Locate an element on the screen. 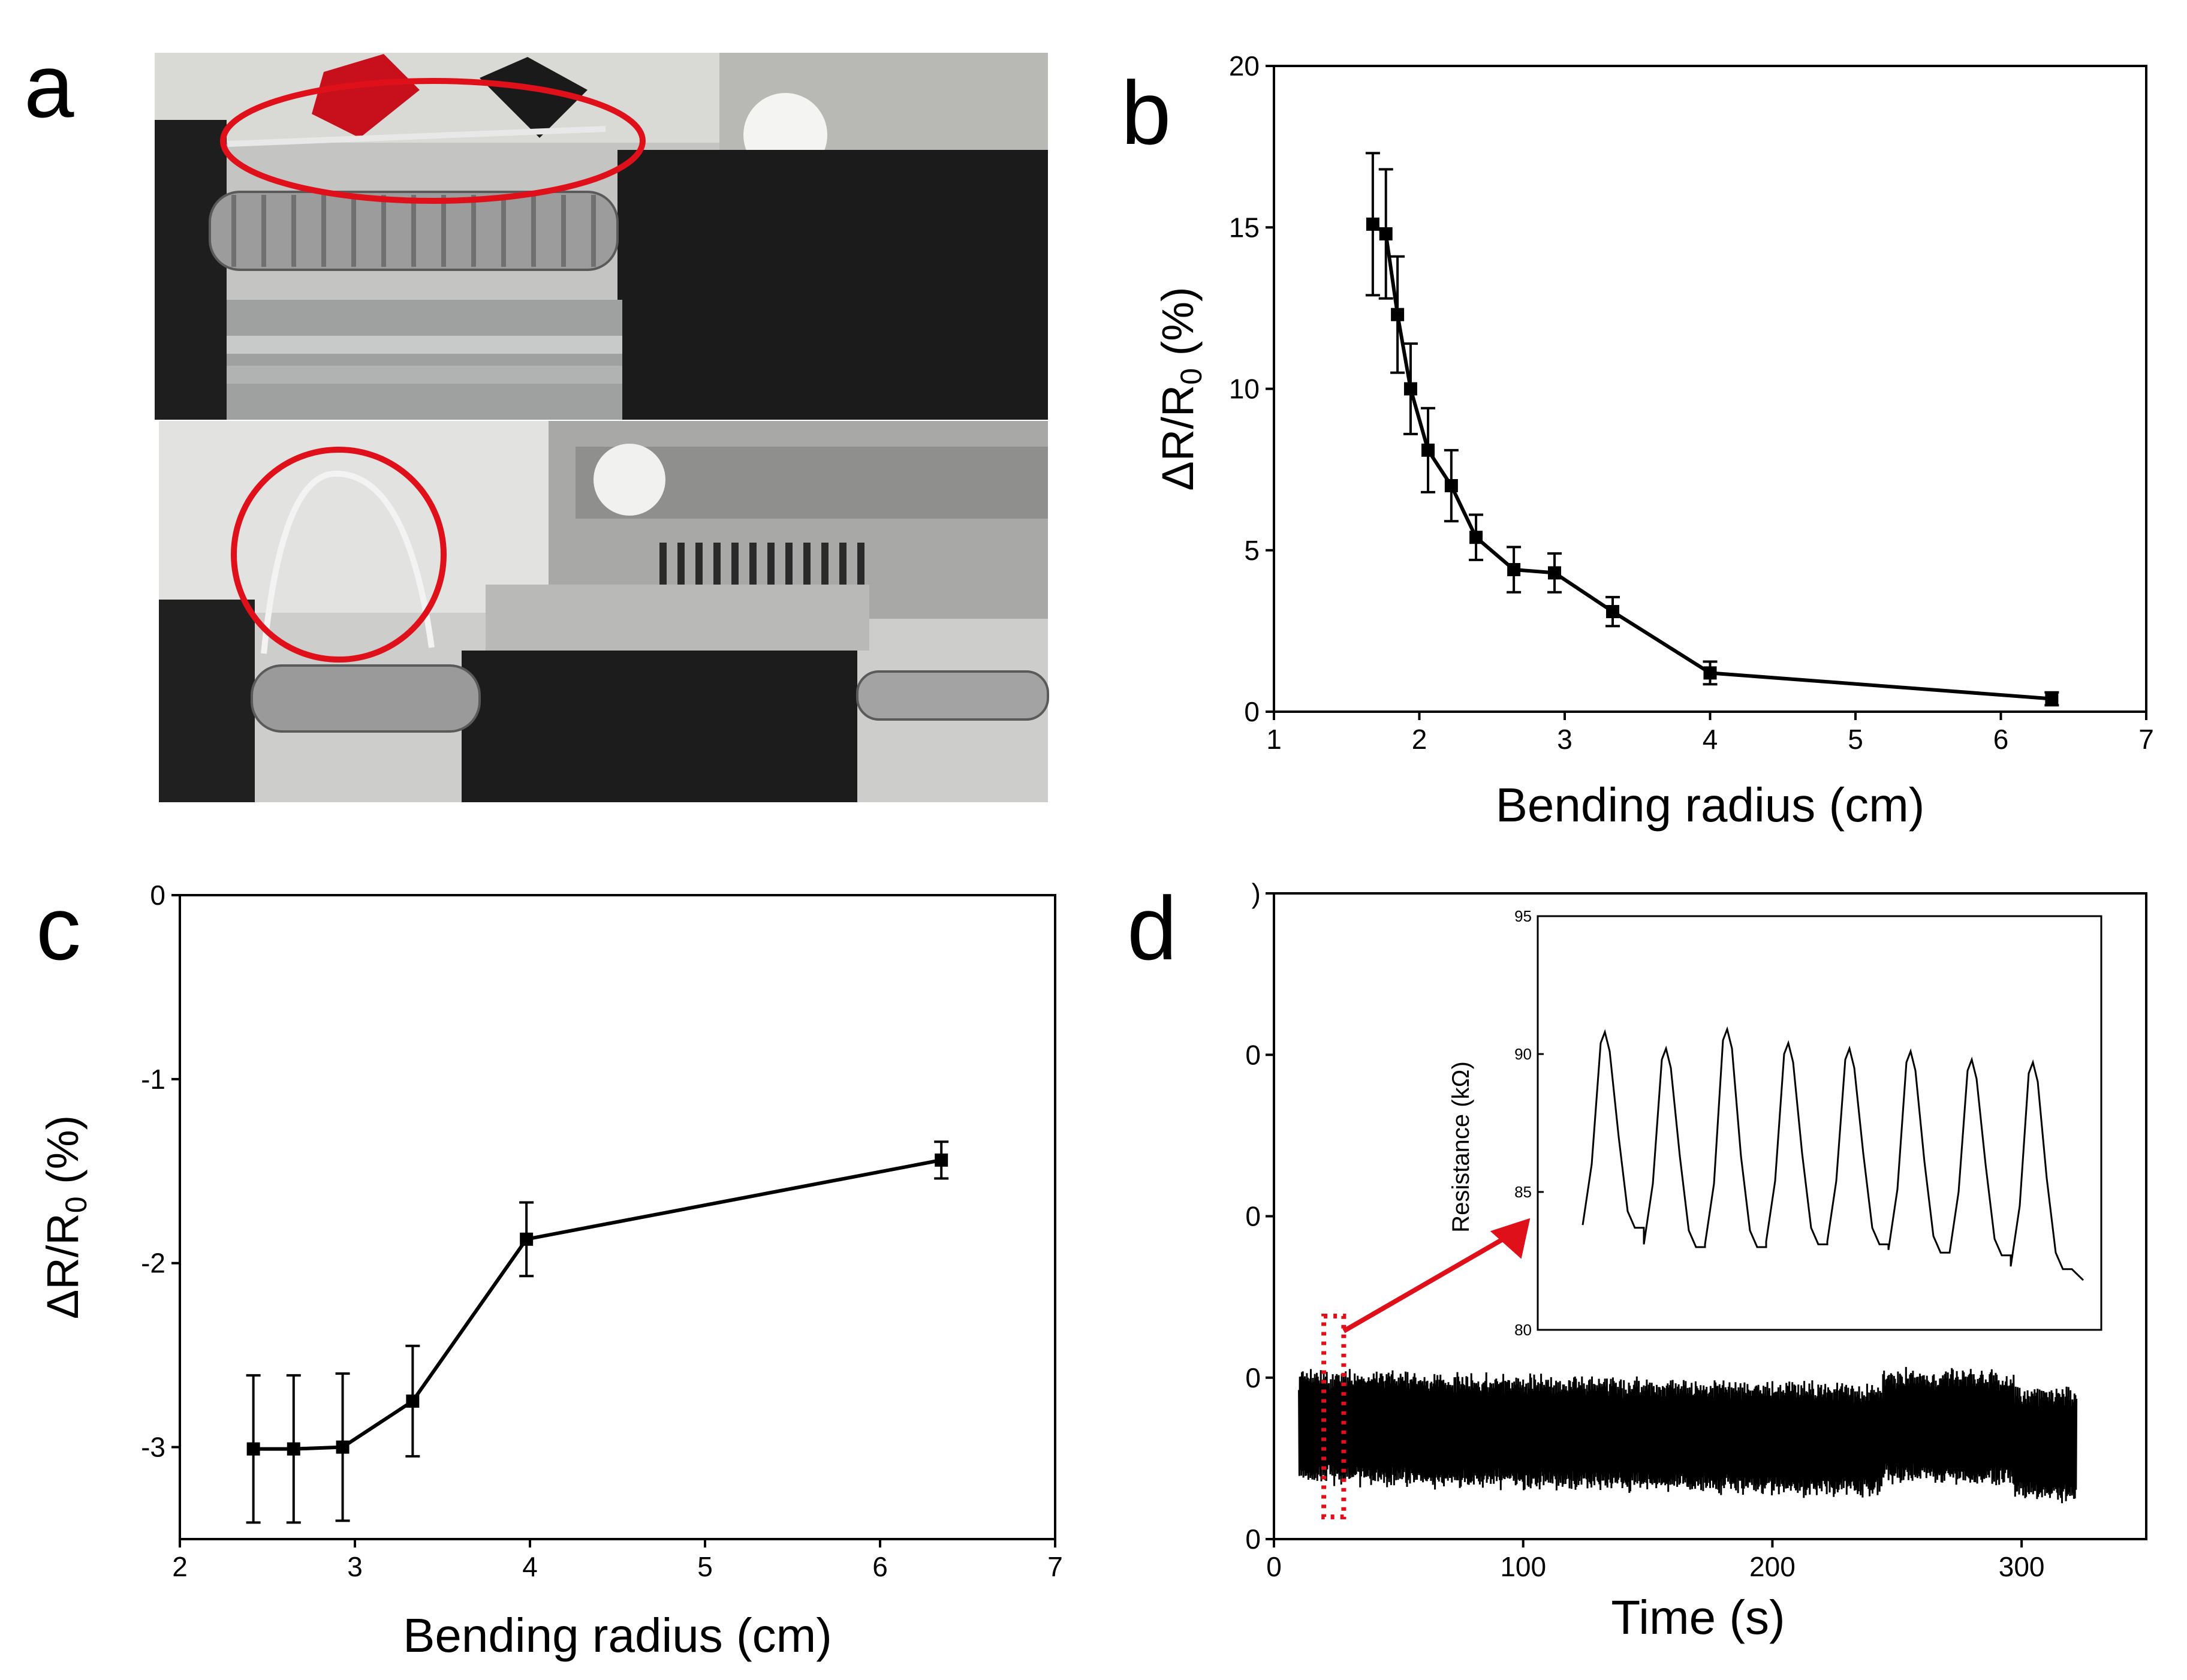  panel-letter-b: b is located at coordinates (1146, 112).